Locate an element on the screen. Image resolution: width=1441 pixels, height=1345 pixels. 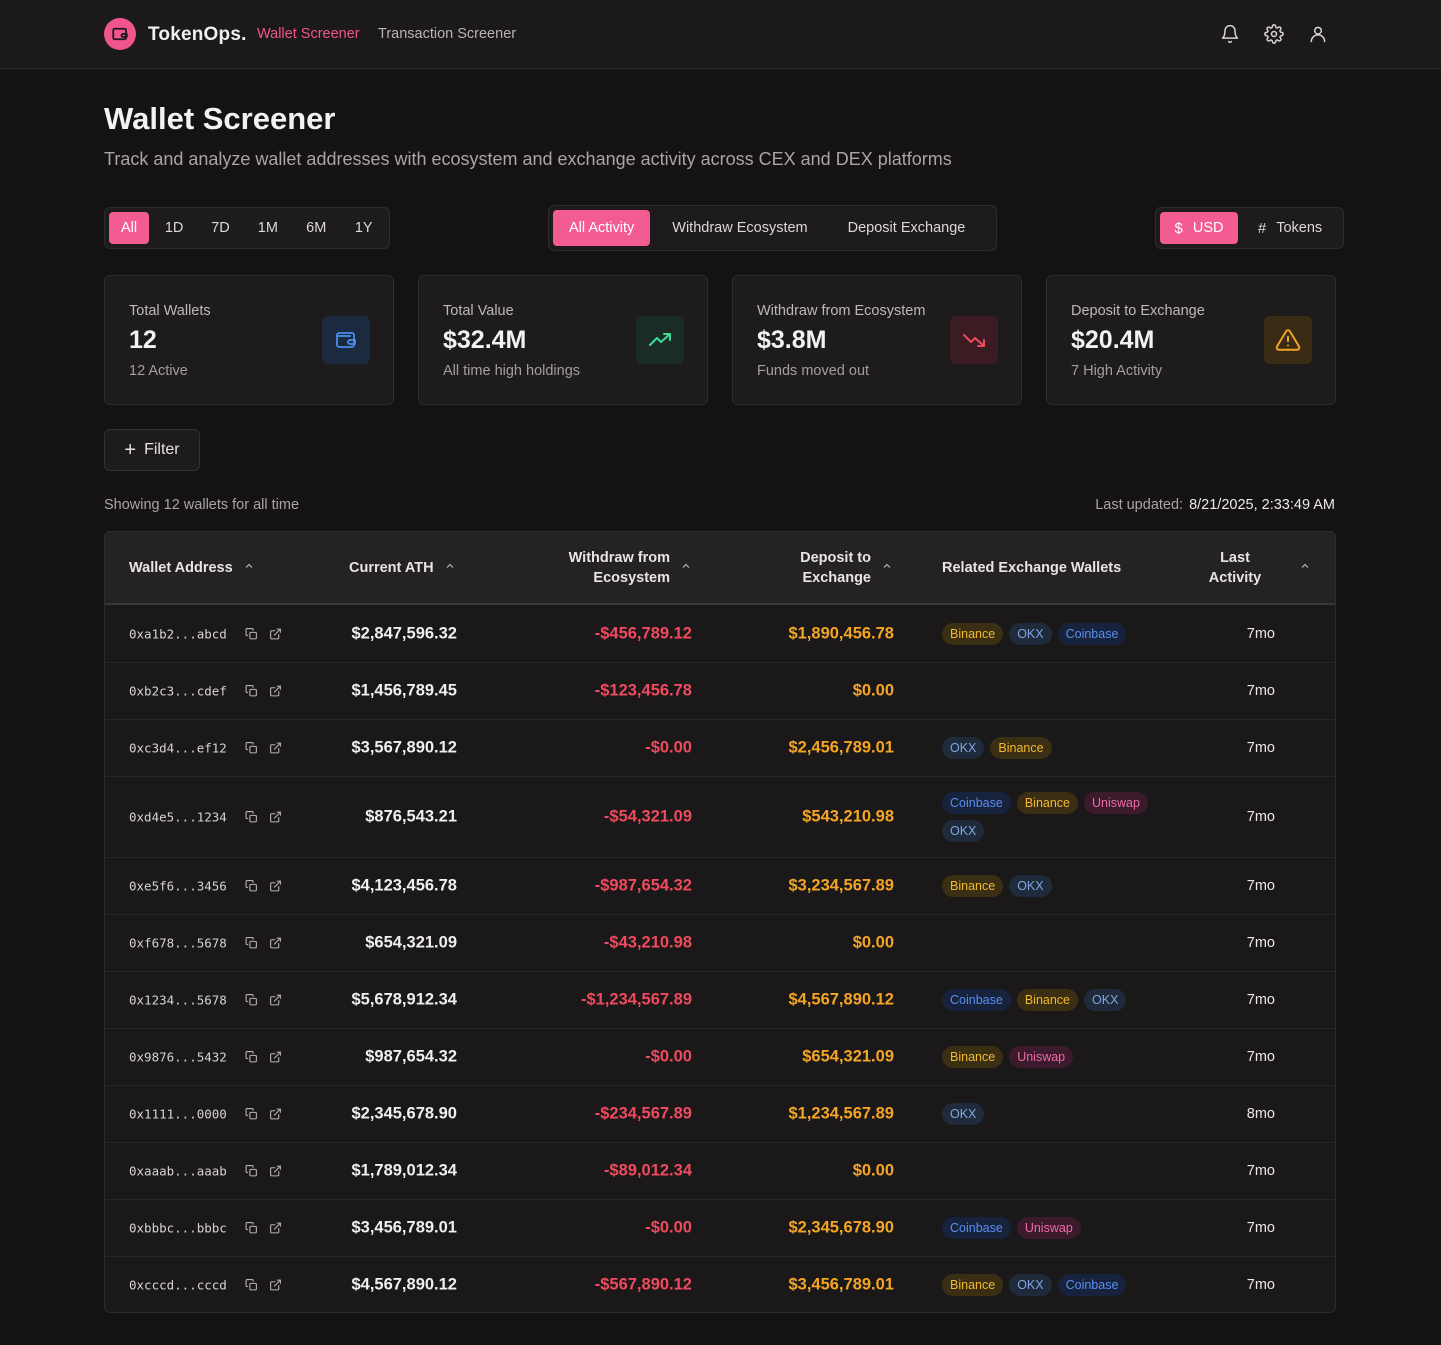
logo-wallet-icon is located at coordinates (120, 34).